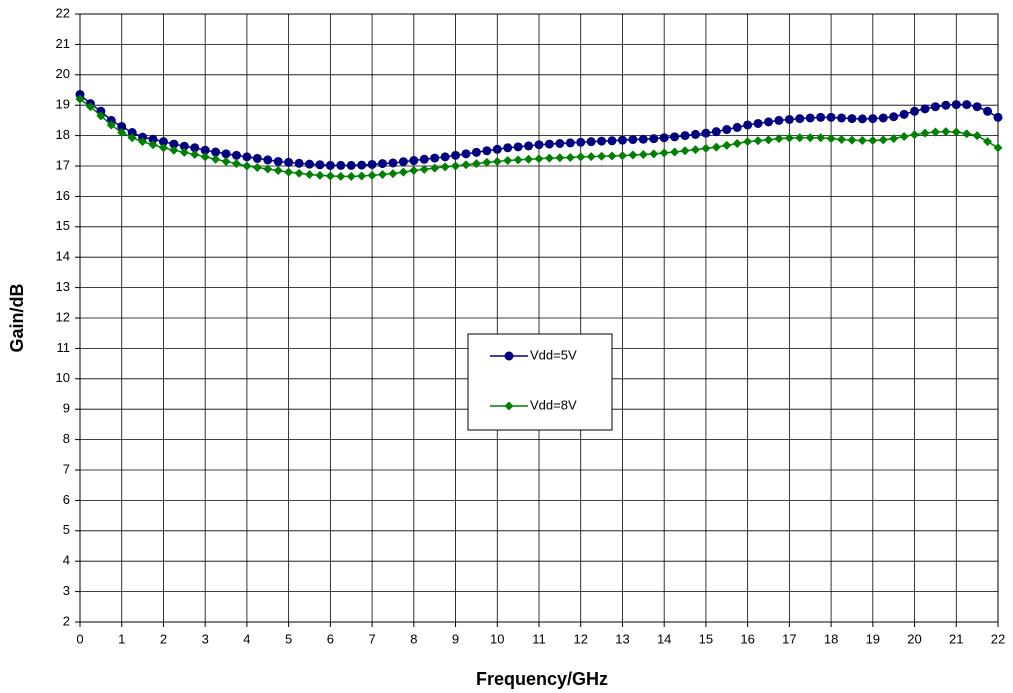 The image size is (1013, 693). Describe the element at coordinates (17, 317) in the screenshot. I see `y-axis-title: Gain/dB` at that location.